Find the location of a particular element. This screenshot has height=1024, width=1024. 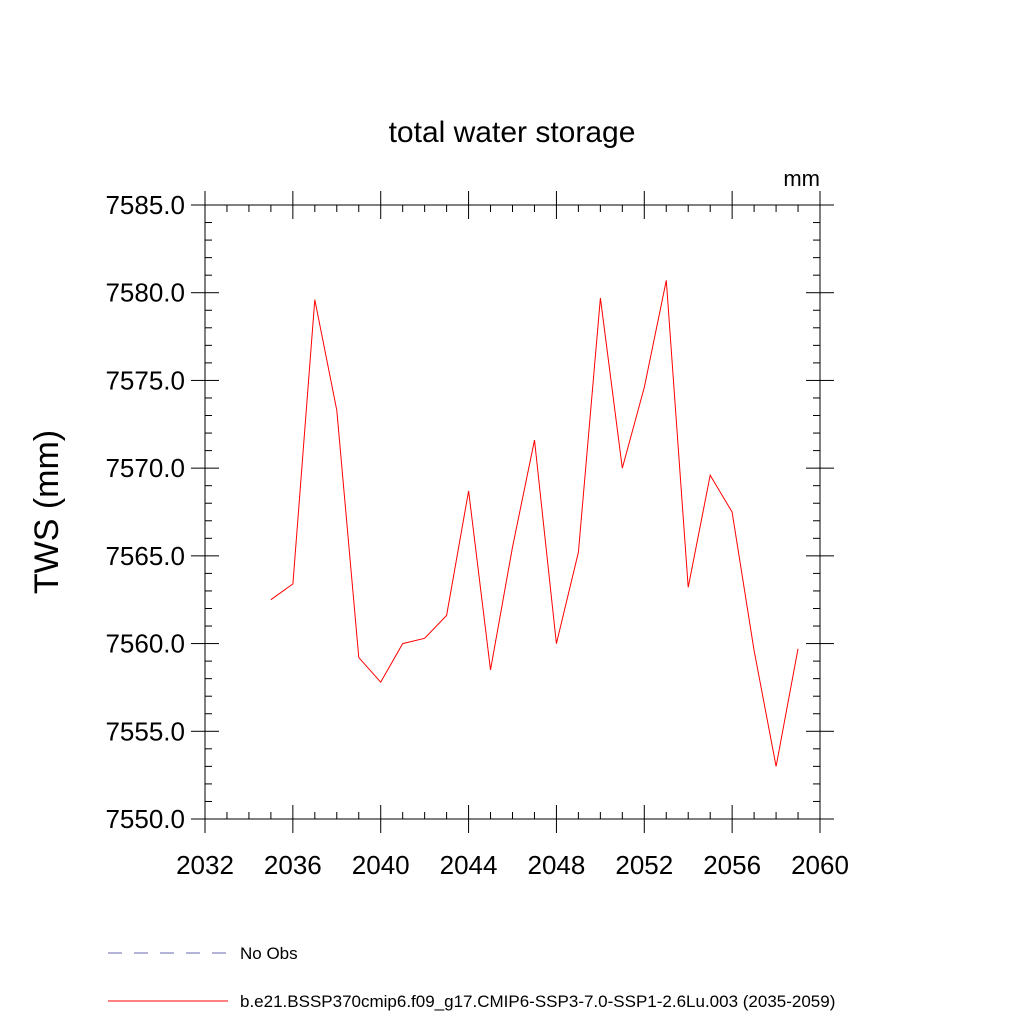

x-tick-label: 2060 is located at coordinates (820, 865).